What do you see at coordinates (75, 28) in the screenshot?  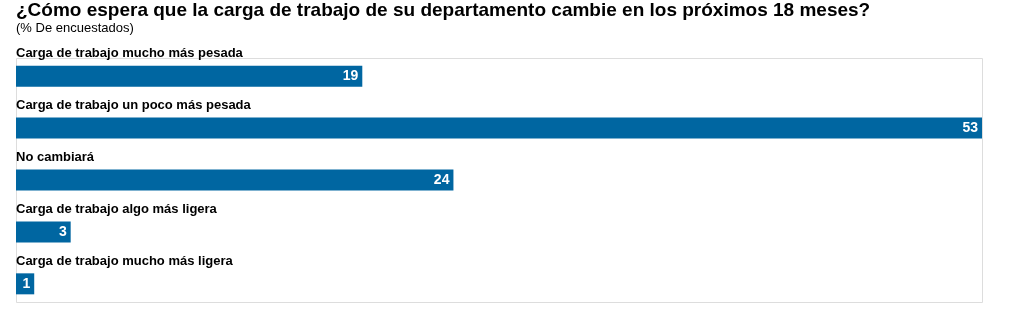 I see `chart-subtitle: (% De encuestados)` at bounding box center [75, 28].